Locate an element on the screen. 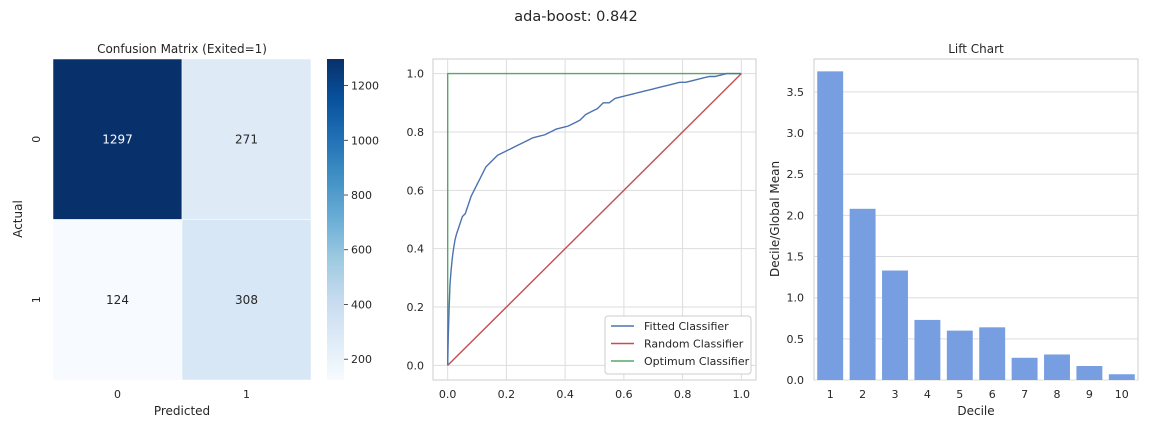 The image size is (1152, 432). cm-cell-value: 308 is located at coordinates (246, 300).